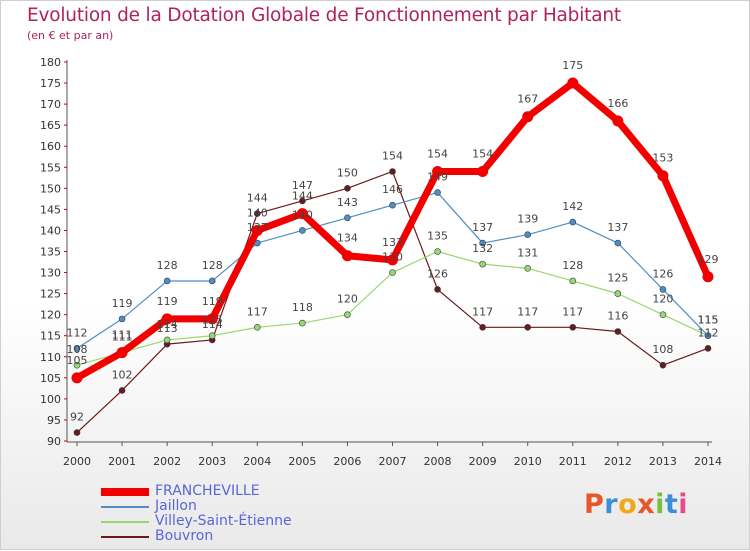 The image size is (750, 551). I want to click on data-label-bouvron: 108, so click(662, 349).